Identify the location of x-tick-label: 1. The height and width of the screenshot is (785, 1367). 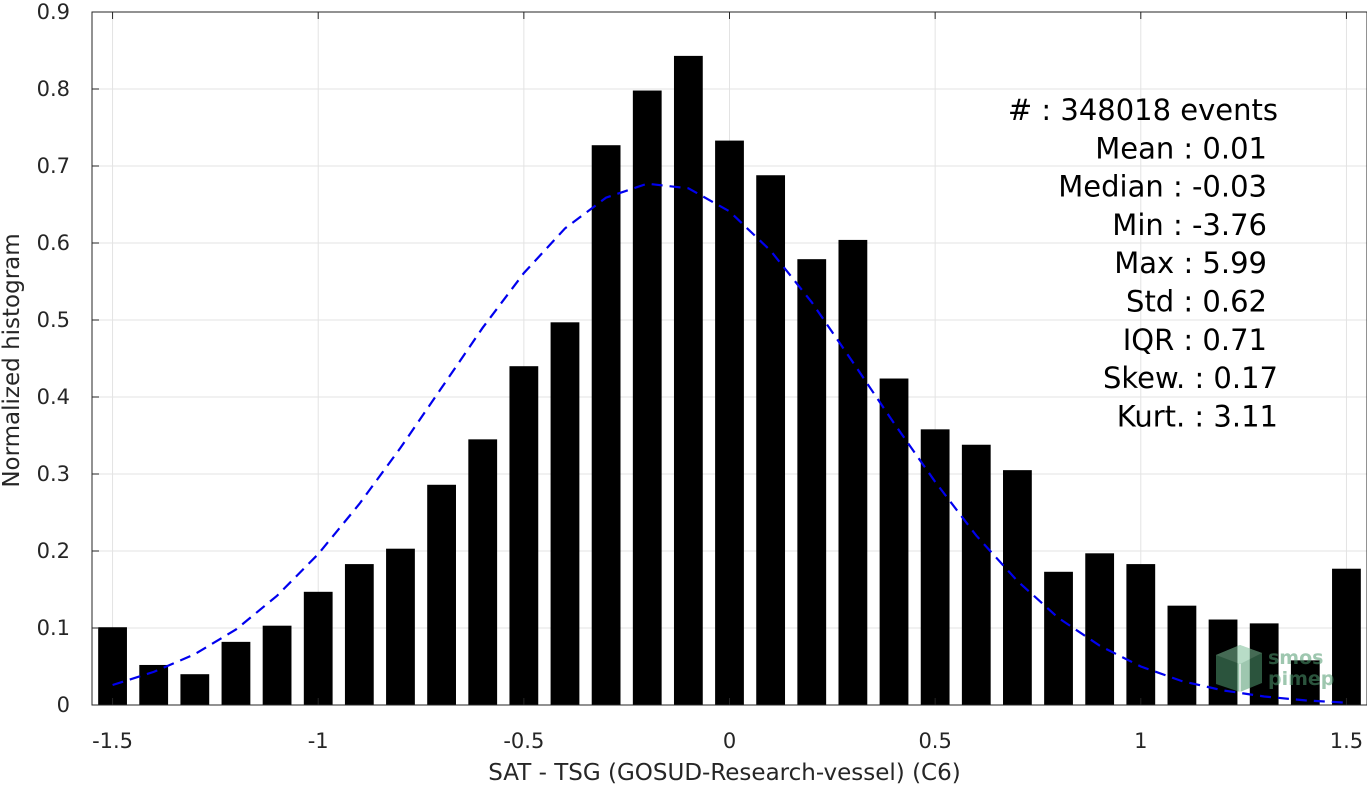
(1140, 741).